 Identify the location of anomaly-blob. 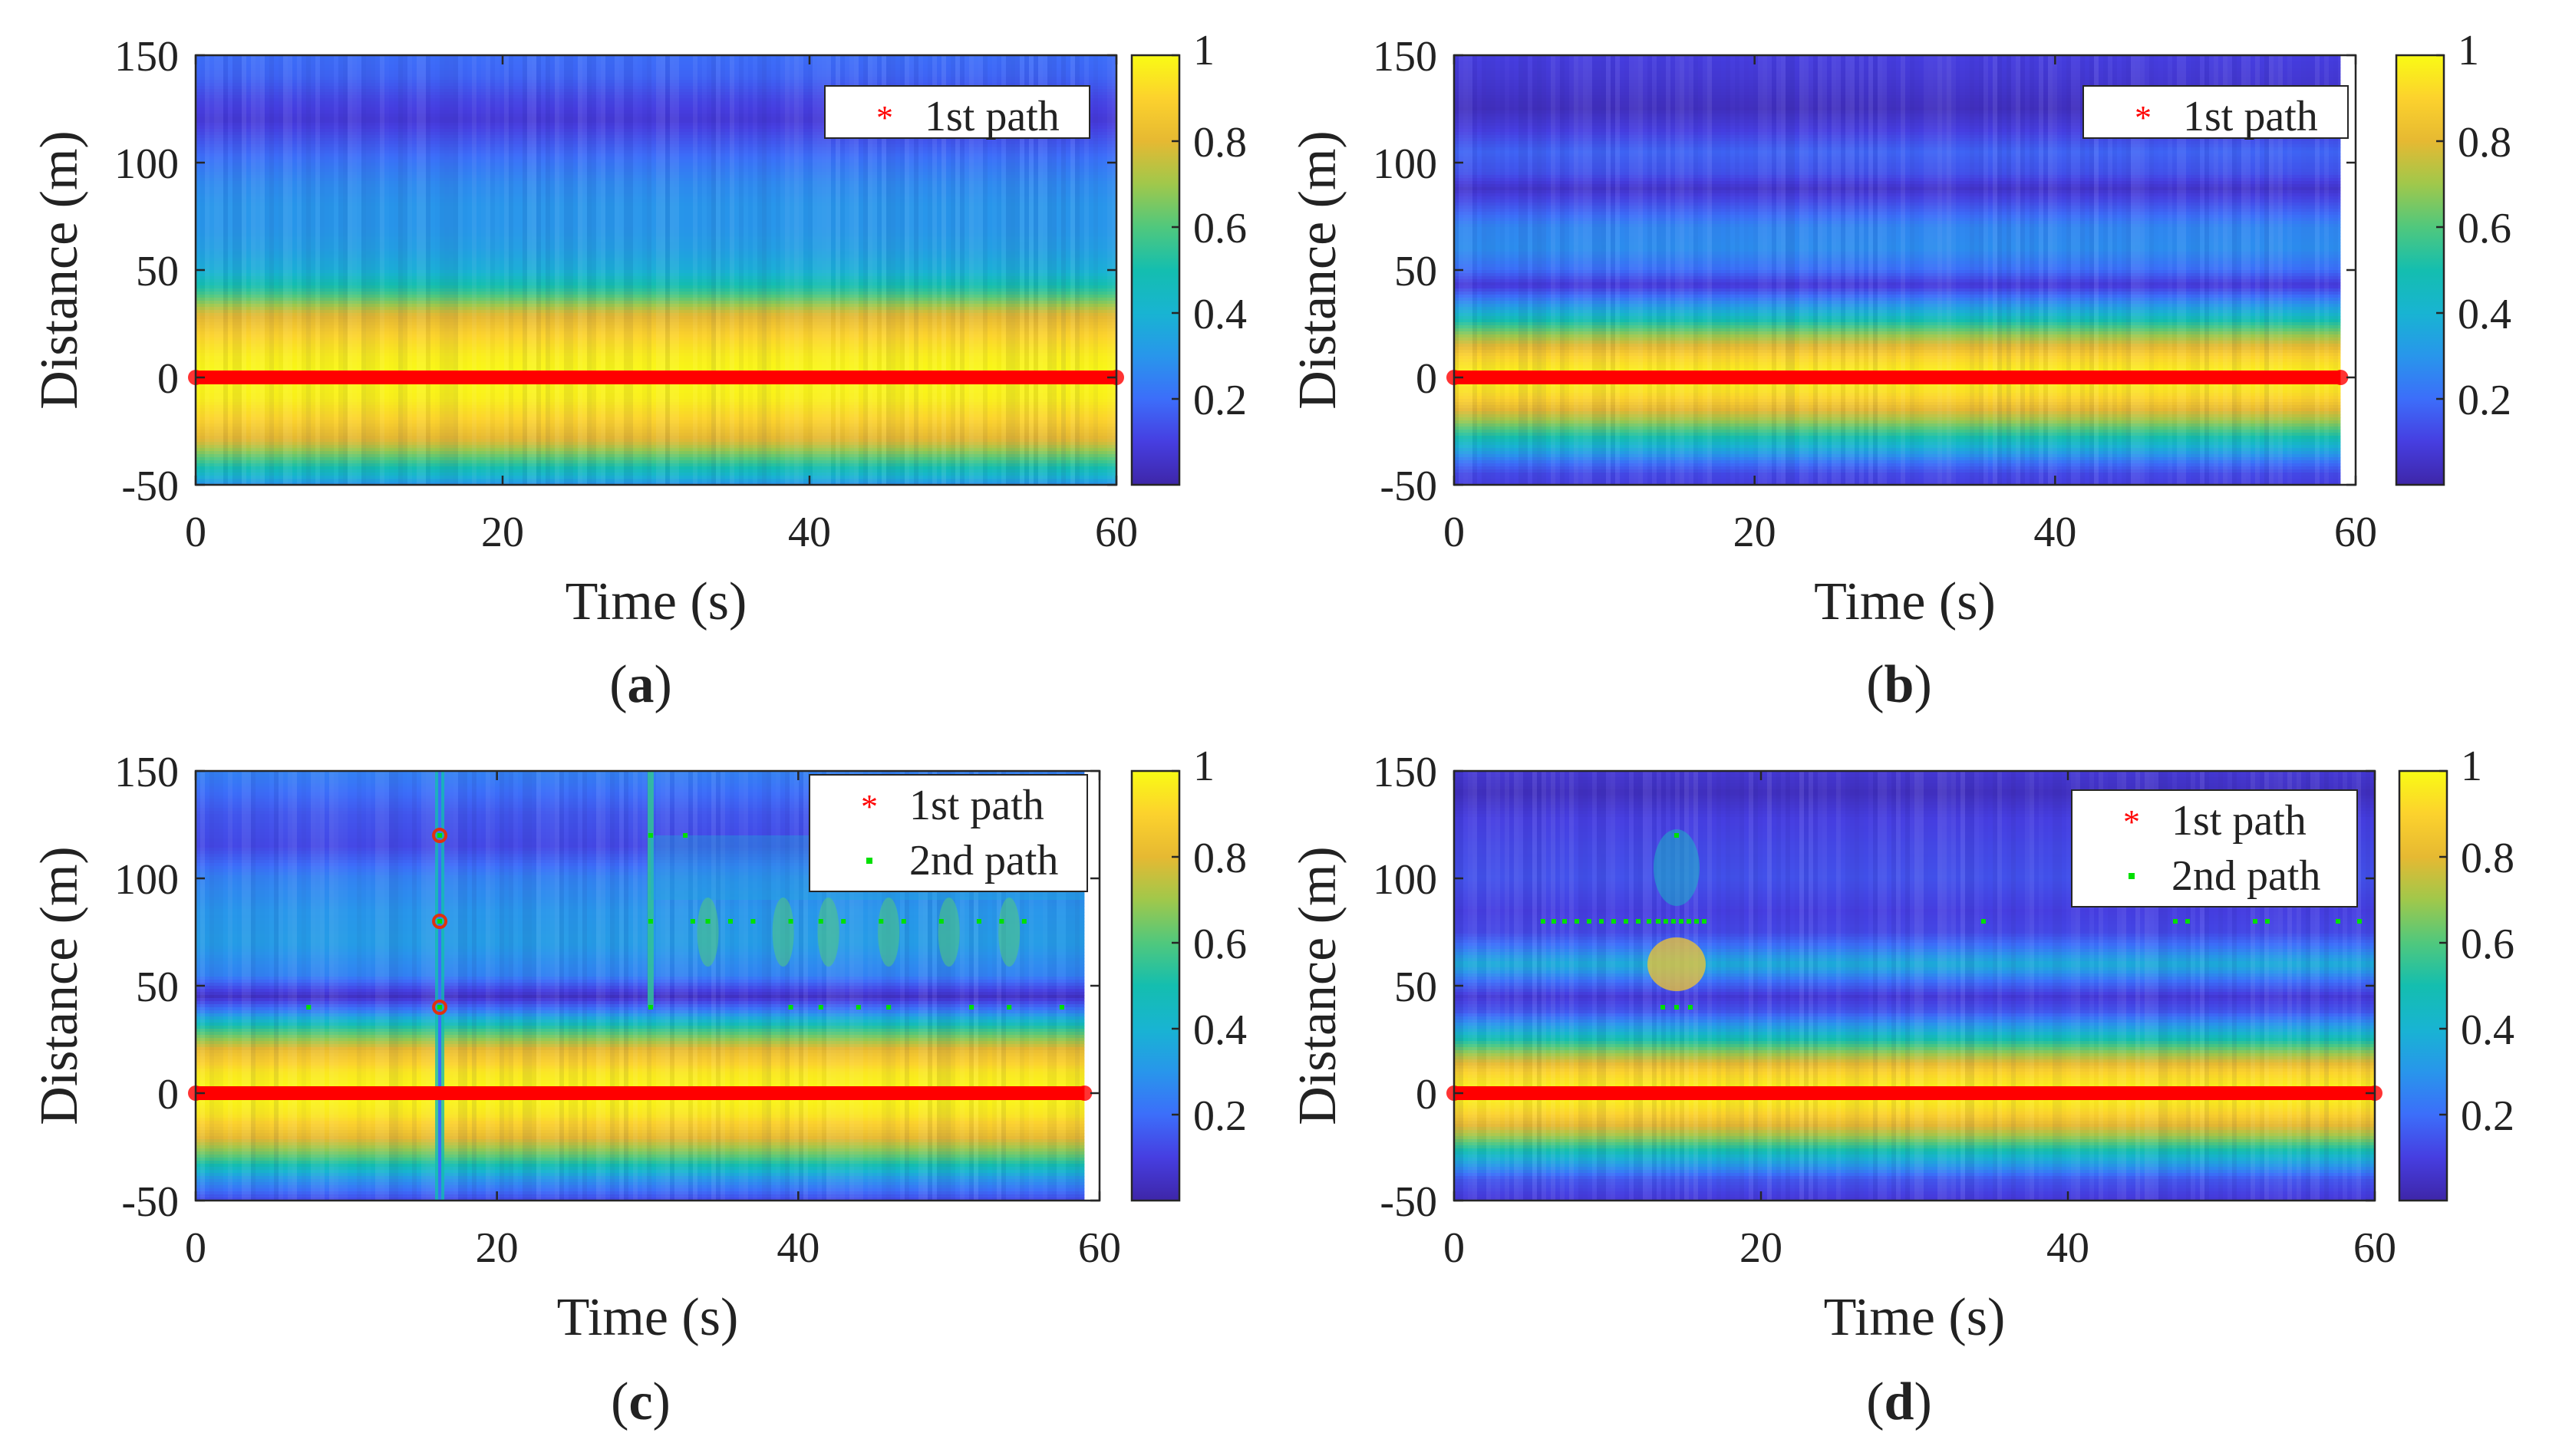
(949, 932).